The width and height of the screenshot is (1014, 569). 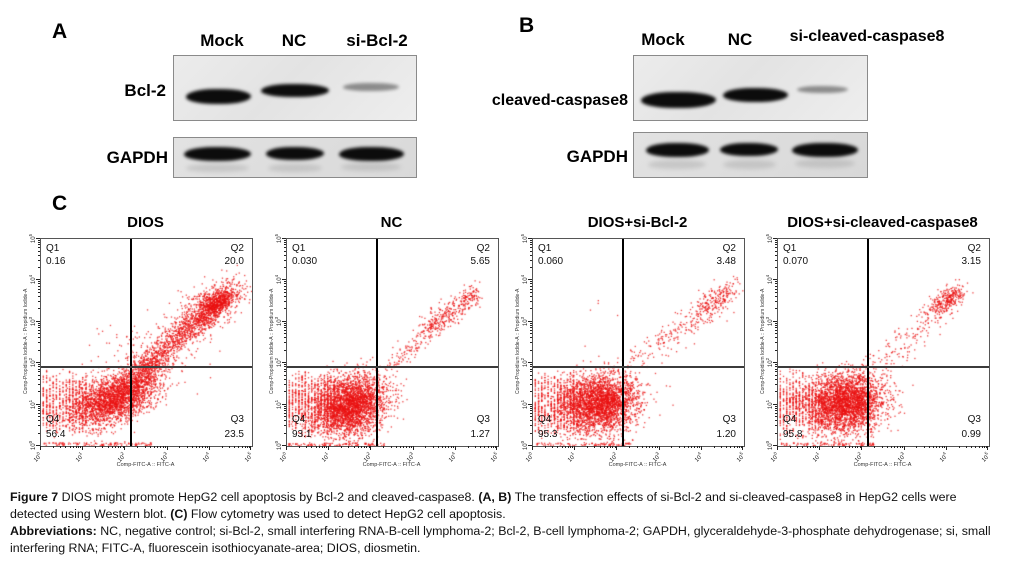 I want to click on quadrant-value-q3: 1.27, so click(x=480, y=434).